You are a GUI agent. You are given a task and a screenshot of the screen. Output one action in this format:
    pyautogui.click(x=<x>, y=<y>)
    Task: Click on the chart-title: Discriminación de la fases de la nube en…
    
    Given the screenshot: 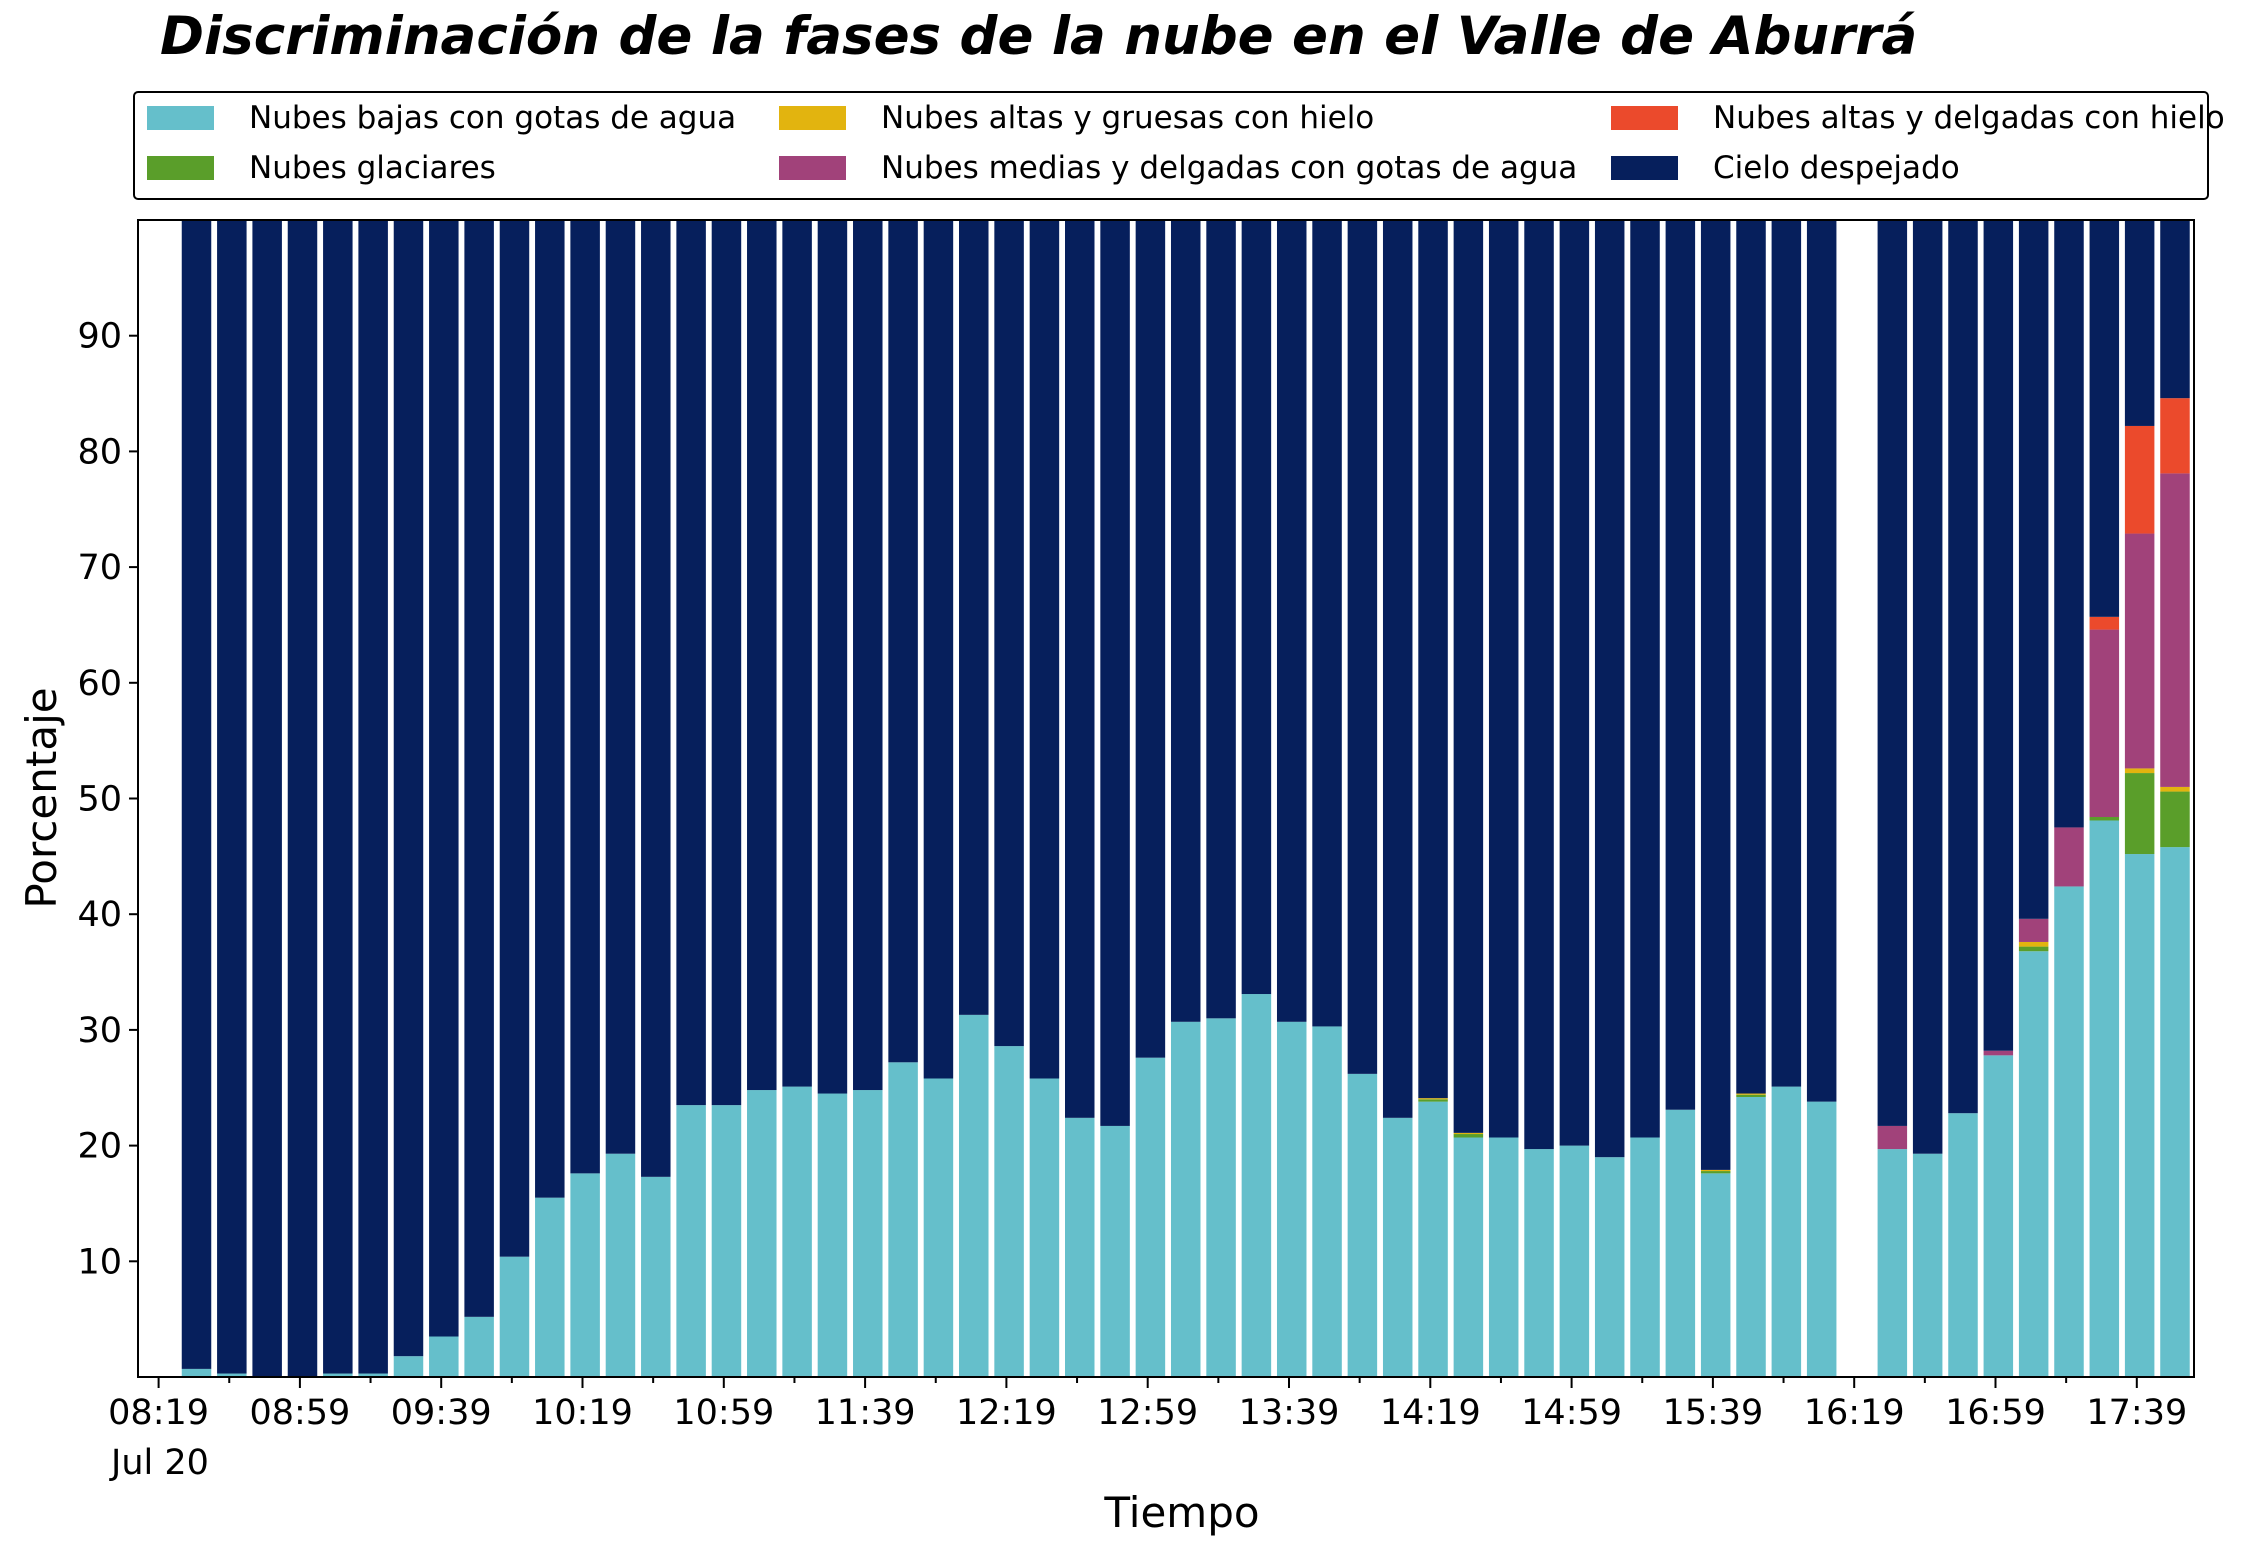 What is the action you would take?
    pyautogui.click(x=1039, y=36)
    